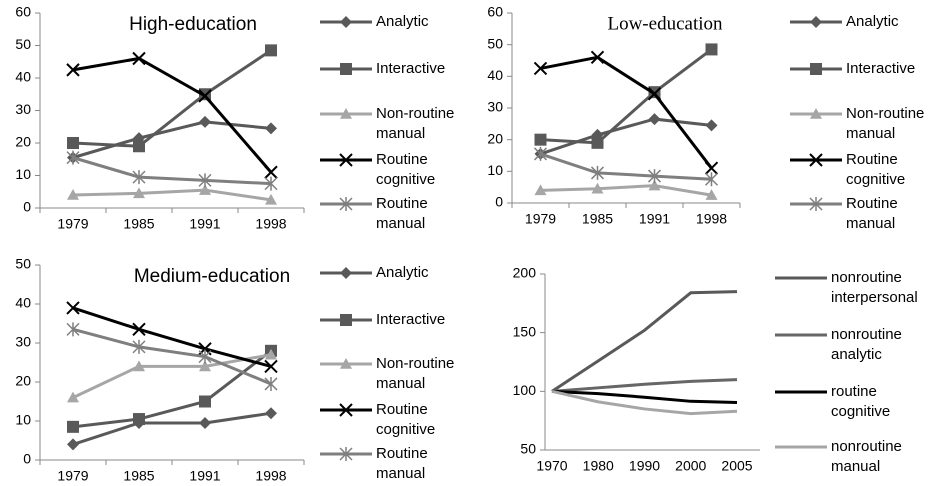 The width and height of the screenshot is (929, 486). What do you see at coordinates (212, 276) in the screenshot?
I see `chart-title: Medium-education` at bounding box center [212, 276].